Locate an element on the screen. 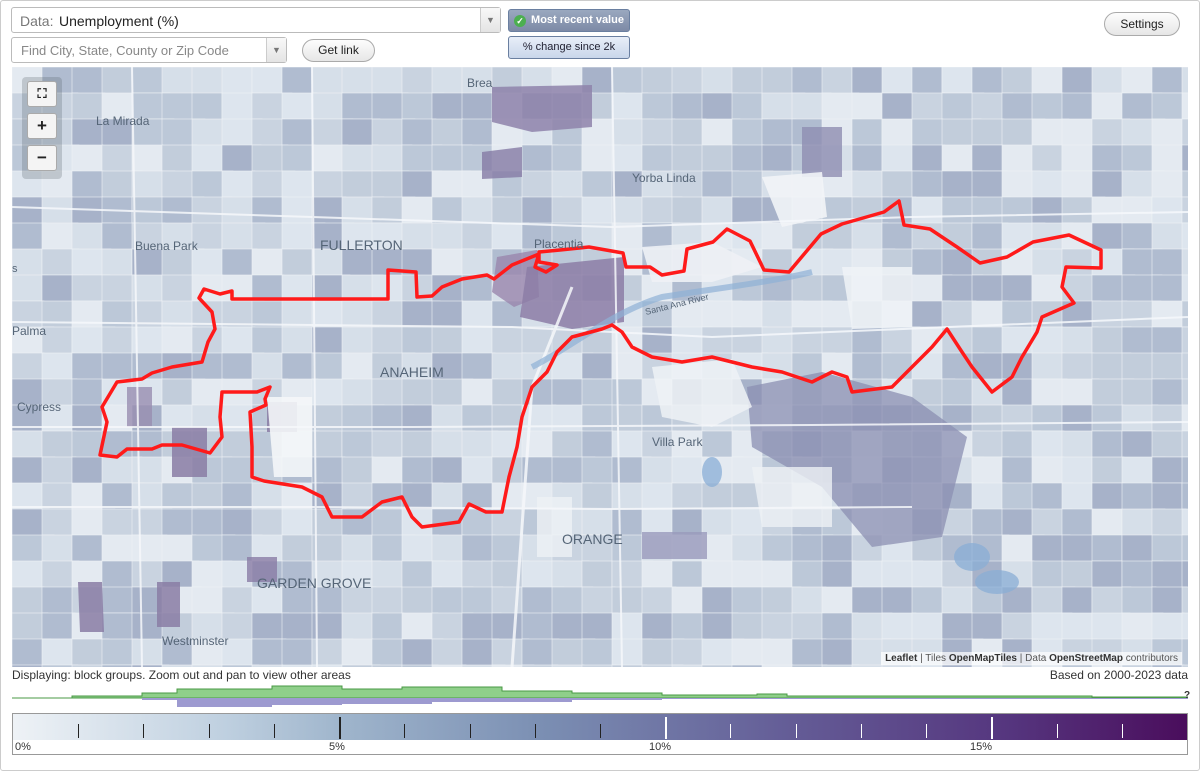  histogram-purple is located at coordinates (600, 702).